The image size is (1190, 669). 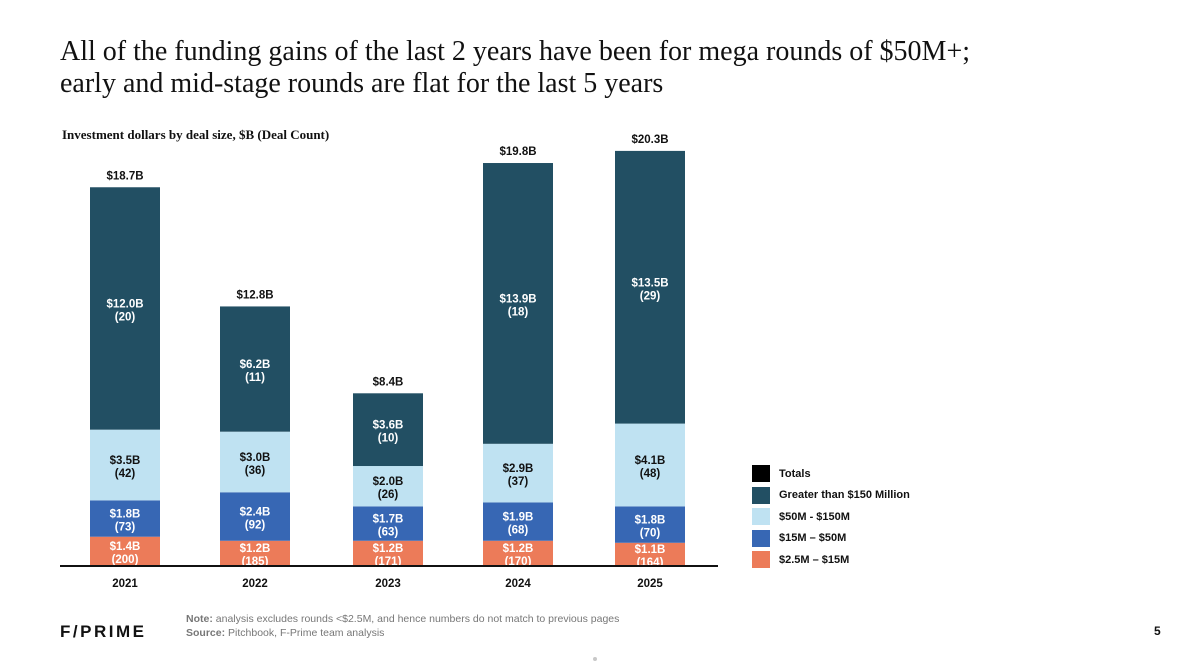 What do you see at coordinates (814, 559) in the screenshot?
I see `legend-label: $2.5M – $15M` at bounding box center [814, 559].